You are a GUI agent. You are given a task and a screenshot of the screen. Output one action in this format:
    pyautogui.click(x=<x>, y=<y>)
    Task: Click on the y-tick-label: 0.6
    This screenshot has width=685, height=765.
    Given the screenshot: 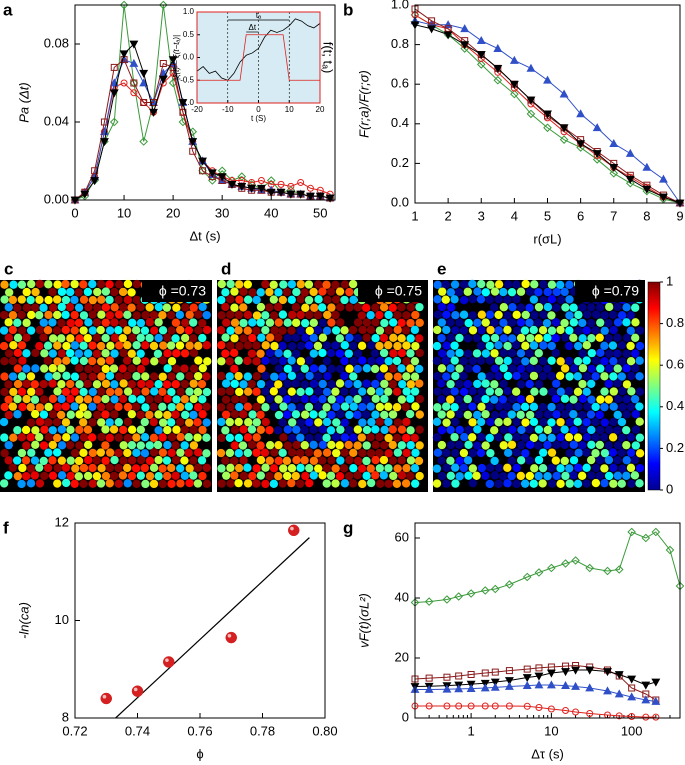 What is the action you would take?
    pyautogui.click(x=400, y=83)
    